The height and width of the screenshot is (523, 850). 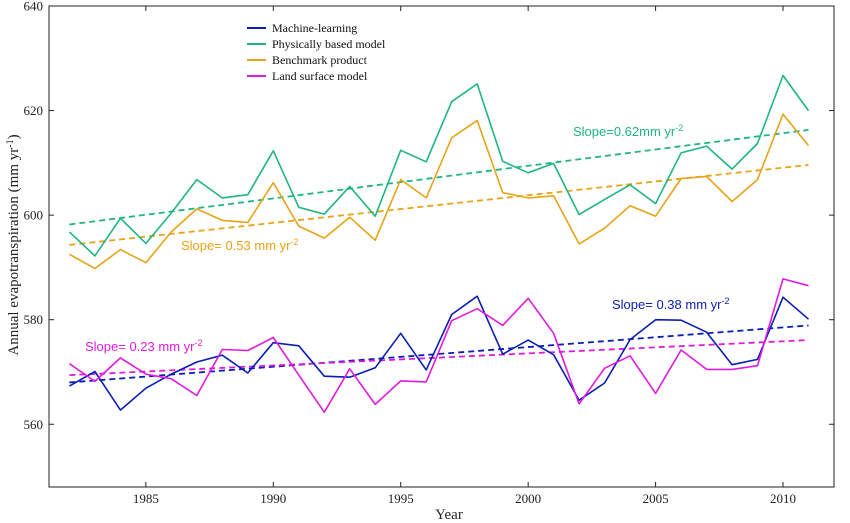 I want to click on slope-annotation-physically-based-model: Slope=0.62mm yr-2, so click(x=628, y=131).